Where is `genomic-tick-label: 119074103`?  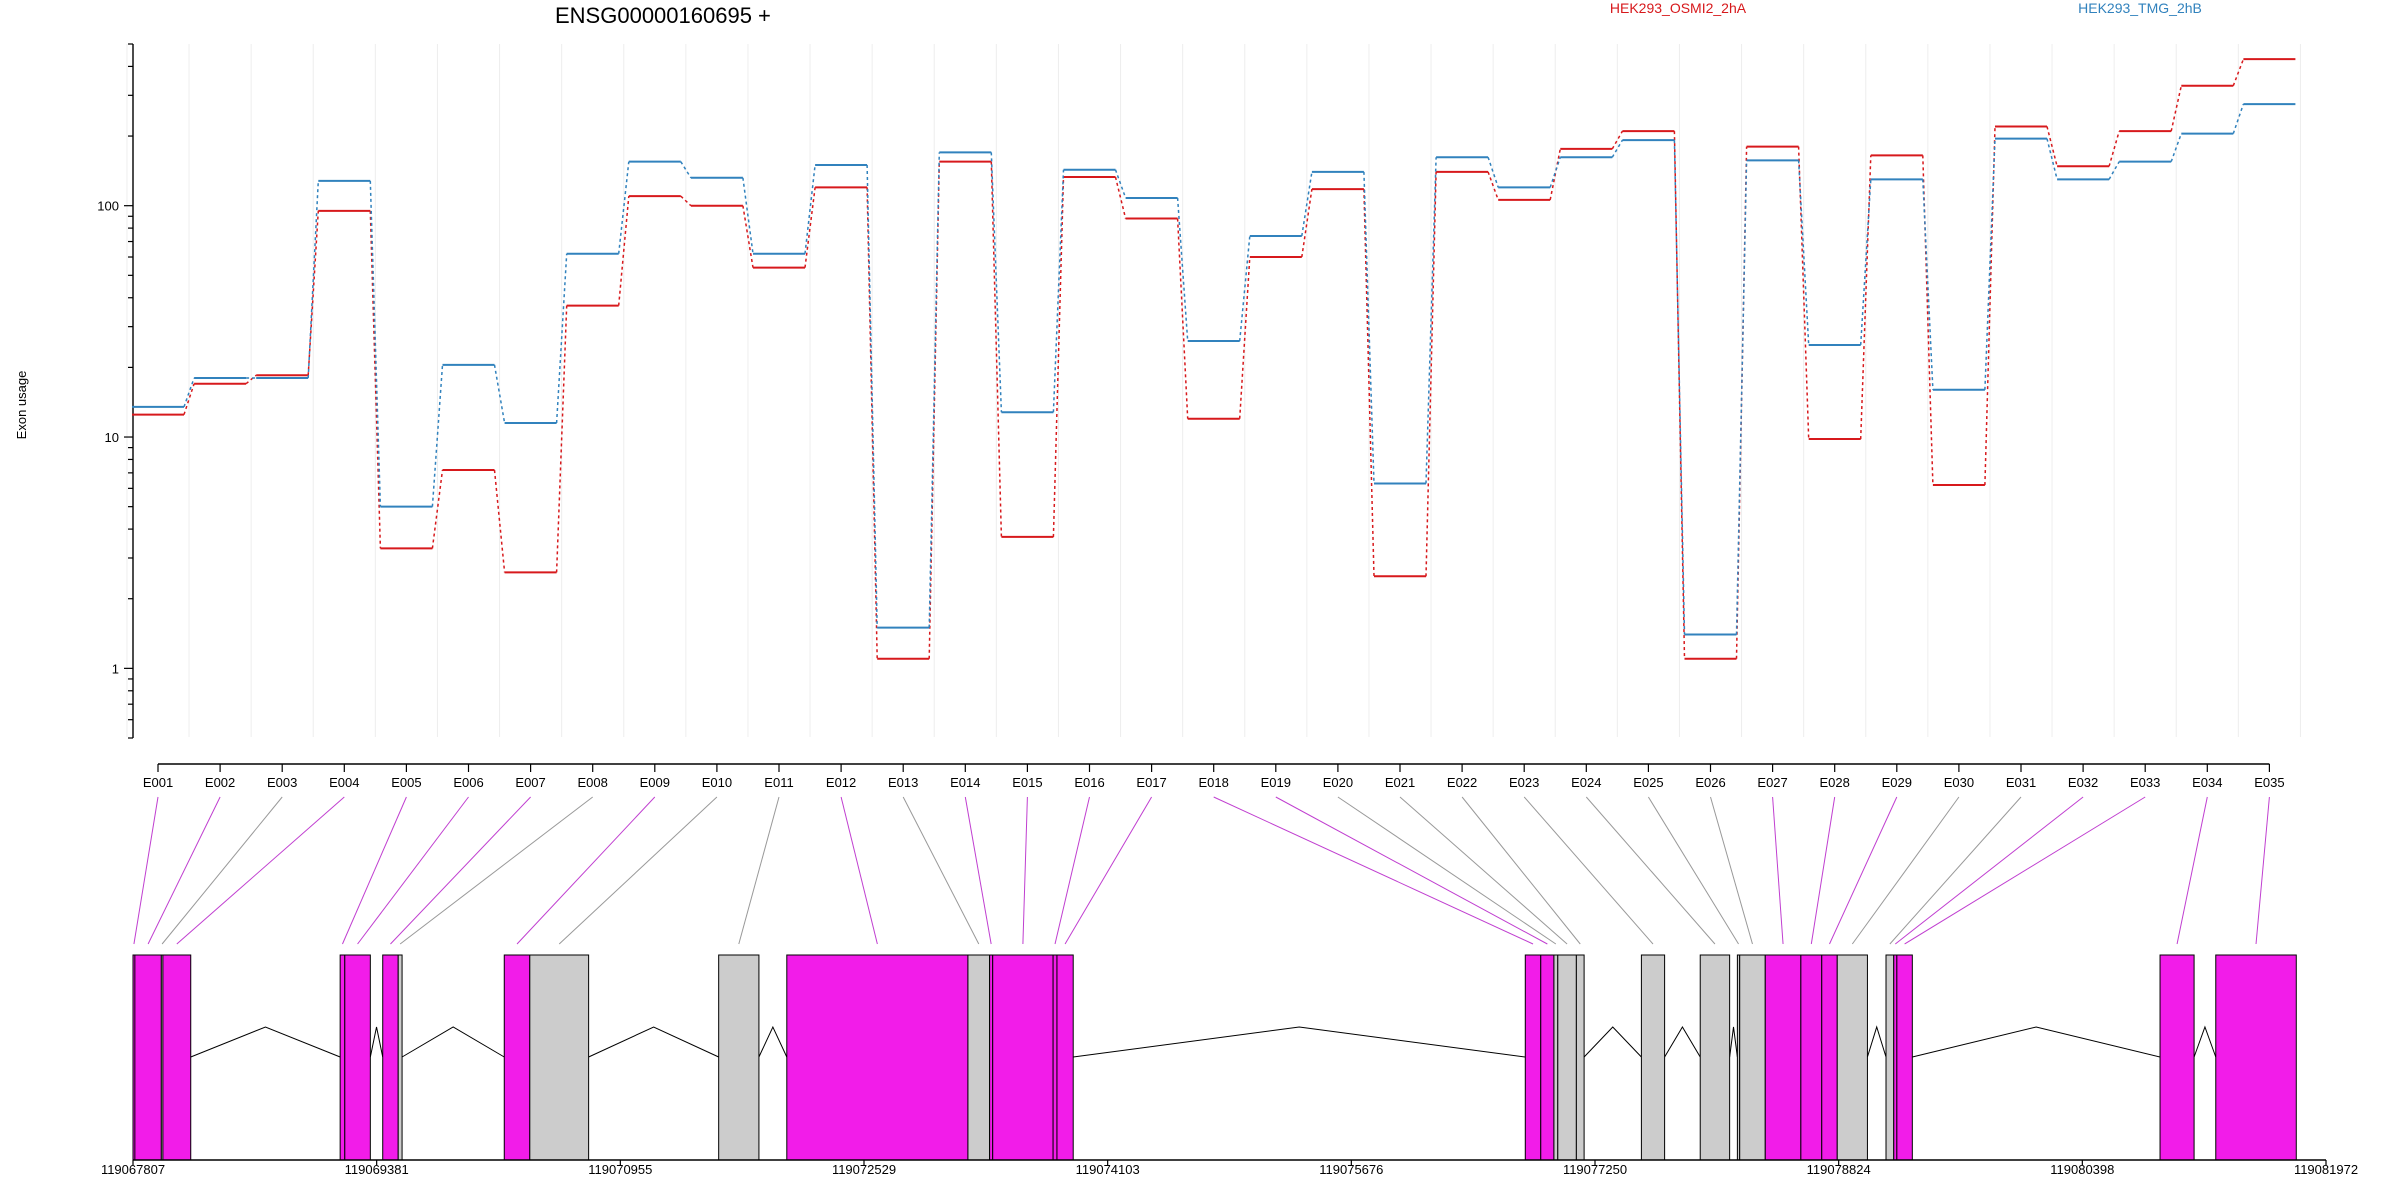
genomic-tick-label: 119074103 is located at coordinates (1108, 1169).